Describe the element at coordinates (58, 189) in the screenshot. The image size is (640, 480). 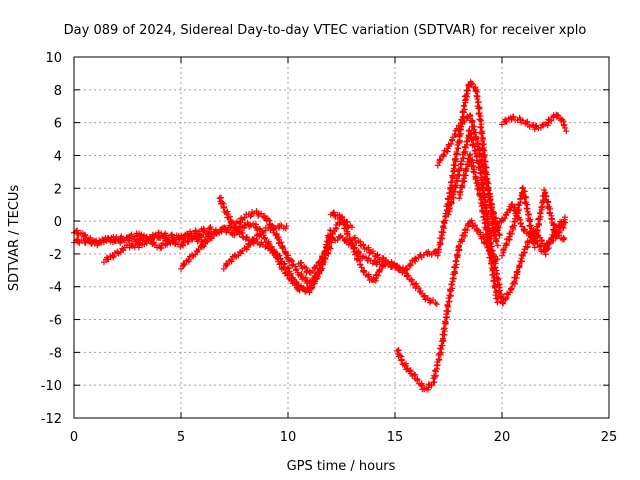
I see `y-tick-label: 2` at that location.